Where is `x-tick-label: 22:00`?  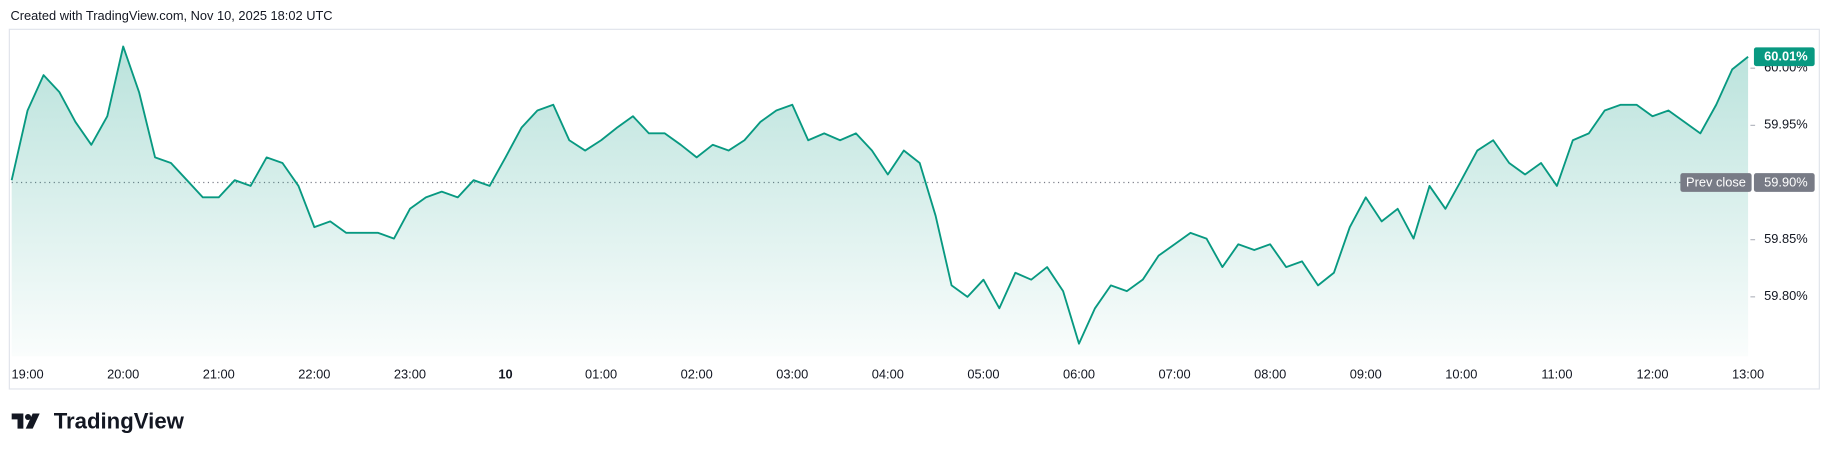
x-tick-label: 22:00 is located at coordinates (314, 373).